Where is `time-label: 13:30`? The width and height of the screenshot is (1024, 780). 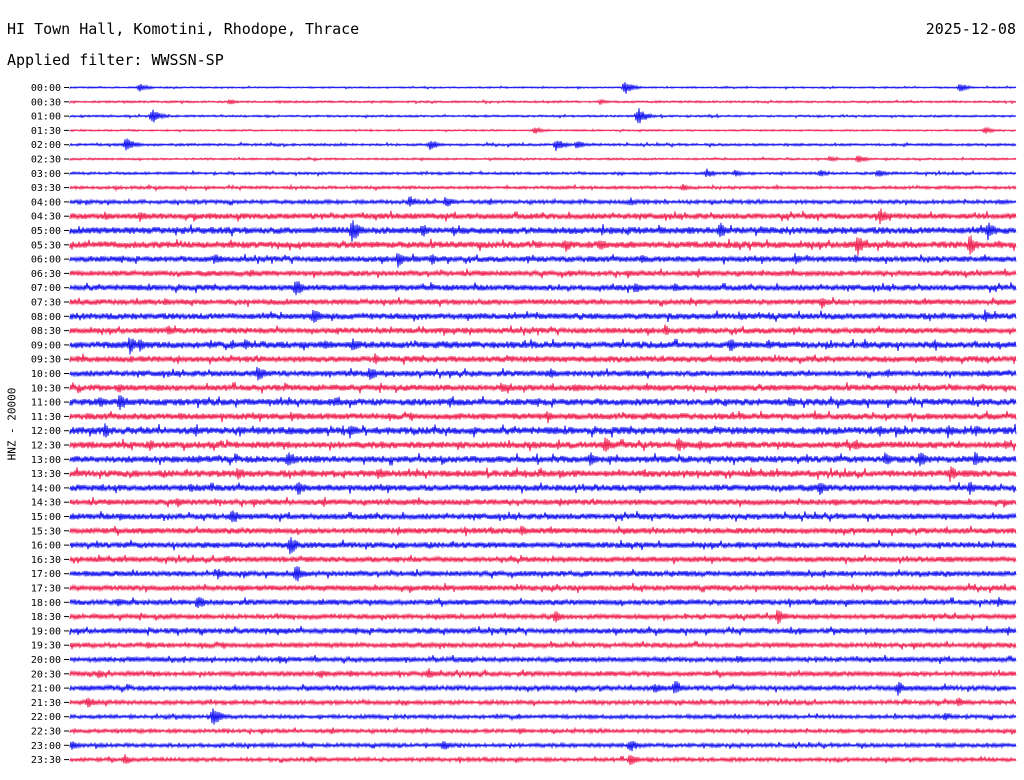
time-label: 13:30 is located at coordinates (46, 474).